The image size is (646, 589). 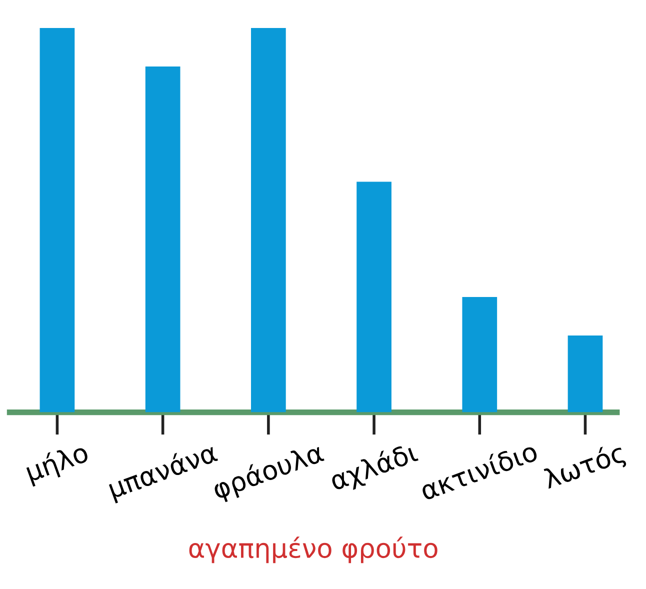 What do you see at coordinates (584, 467) in the screenshot?
I see `x-tick-label: λωτός` at bounding box center [584, 467].